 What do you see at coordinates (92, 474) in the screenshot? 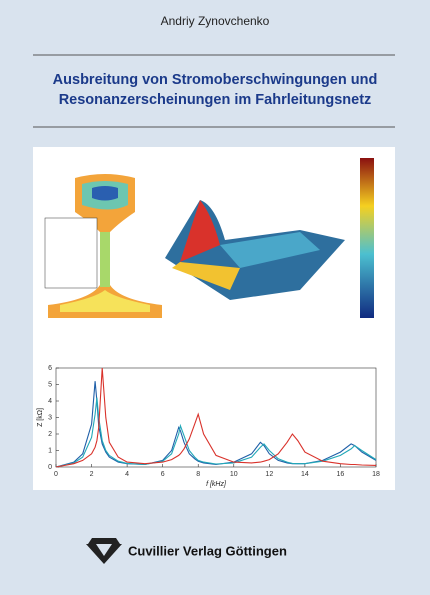
I see `x-tick-label: 2` at bounding box center [92, 474].